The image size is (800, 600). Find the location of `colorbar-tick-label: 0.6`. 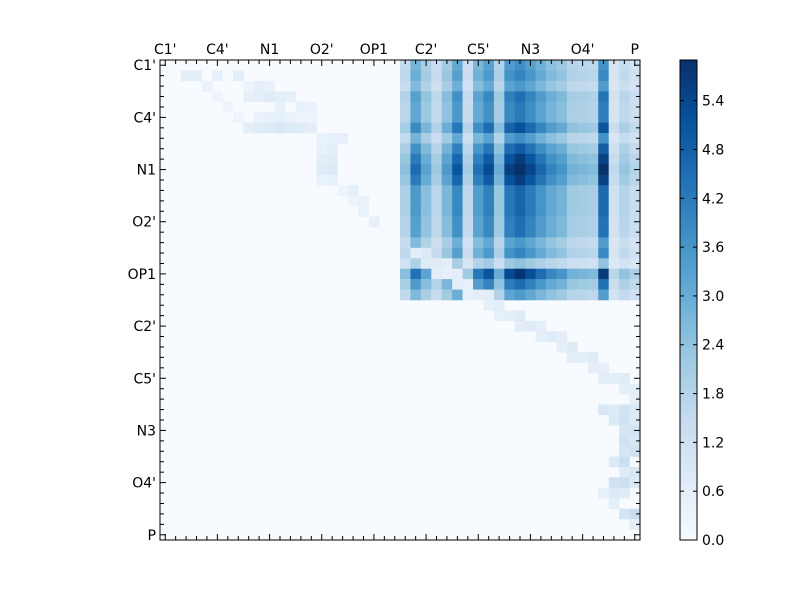

colorbar-tick-label: 0.6 is located at coordinates (713, 492).